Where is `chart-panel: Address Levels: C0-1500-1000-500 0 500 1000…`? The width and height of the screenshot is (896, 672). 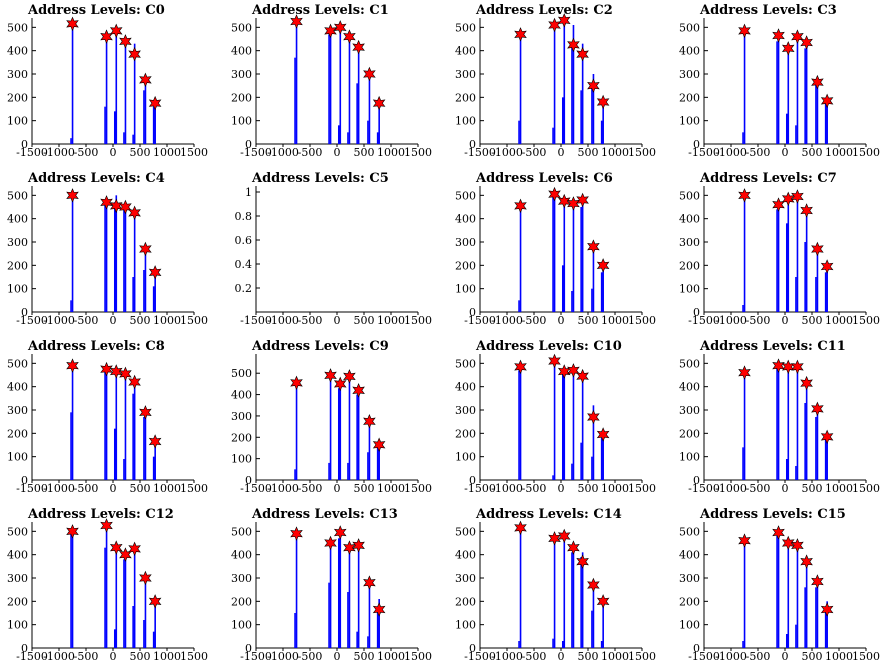 chart-panel: Address Levels: C0-1500-1000-500 0 500 1000… is located at coordinates (107, 81).